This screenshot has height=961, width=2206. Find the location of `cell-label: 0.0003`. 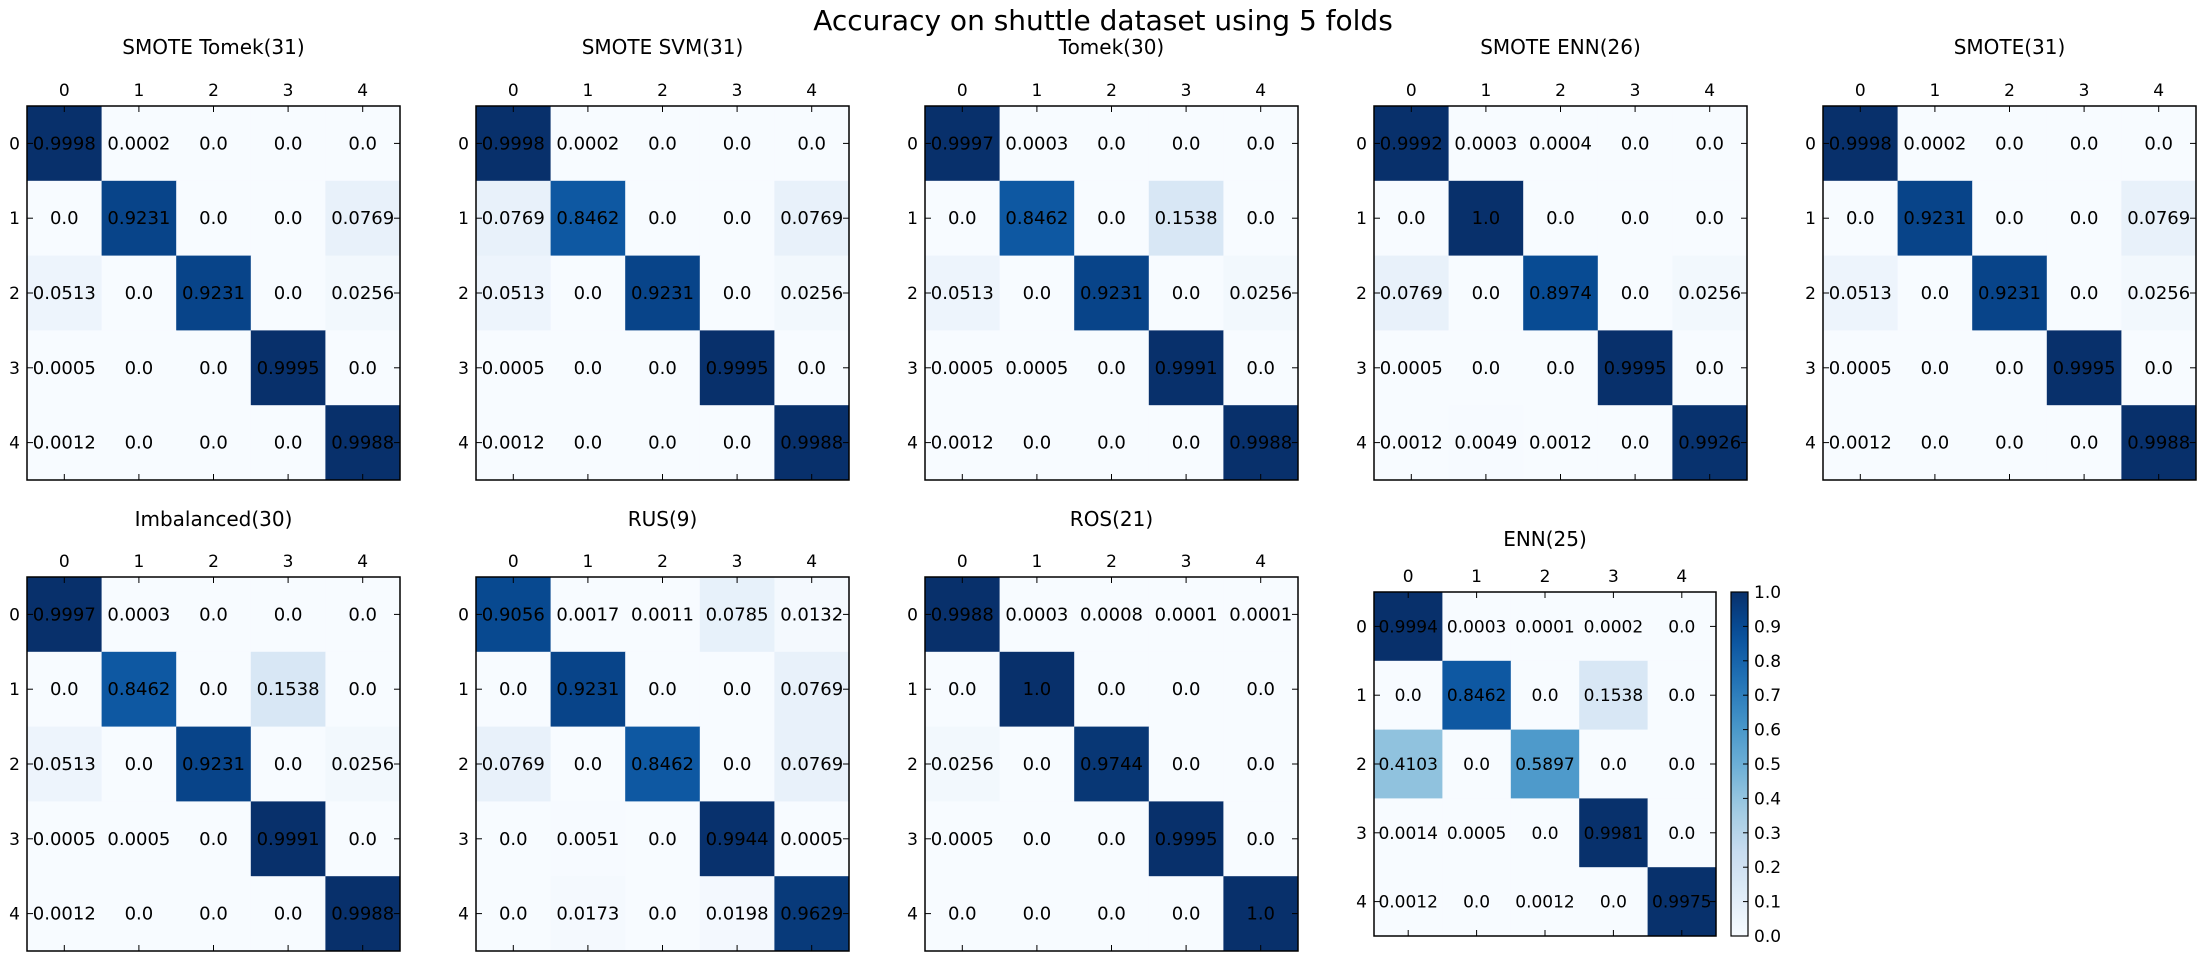

cell-label: 0.0003 is located at coordinates (1036, 614).